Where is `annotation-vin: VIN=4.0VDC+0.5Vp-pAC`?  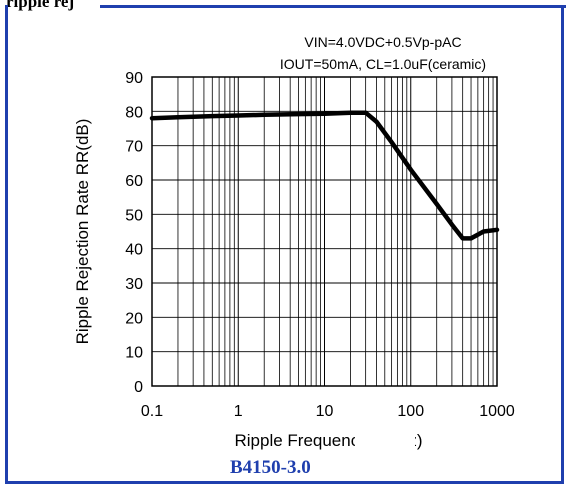 annotation-vin: VIN=4.0VDC+0.5Vp-pAC is located at coordinates (382, 42).